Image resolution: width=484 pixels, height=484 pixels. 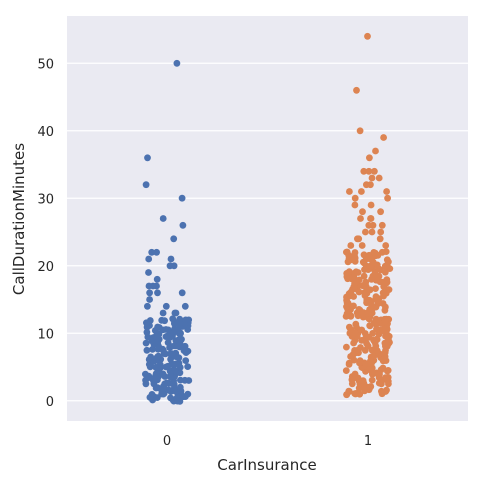 I want to click on y-tick-label: 0, so click(x=50, y=402).